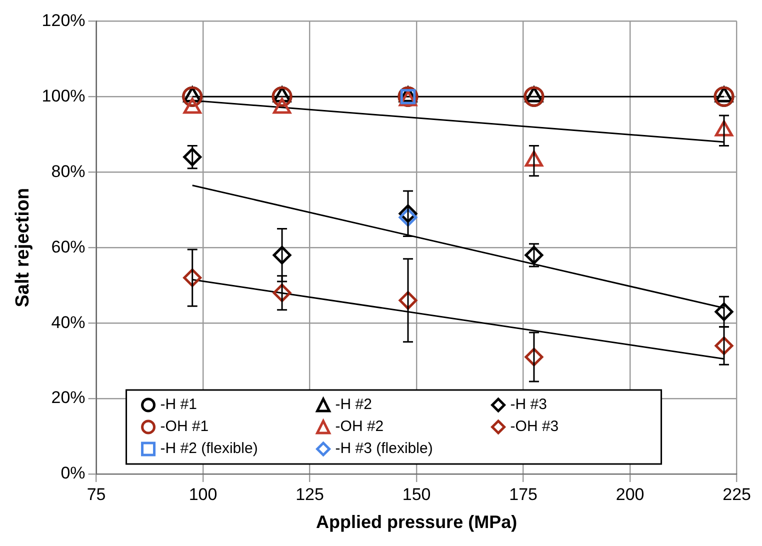  Describe the element at coordinates (630, 494) in the screenshot. I see `x-tick-label: 200` at that location.